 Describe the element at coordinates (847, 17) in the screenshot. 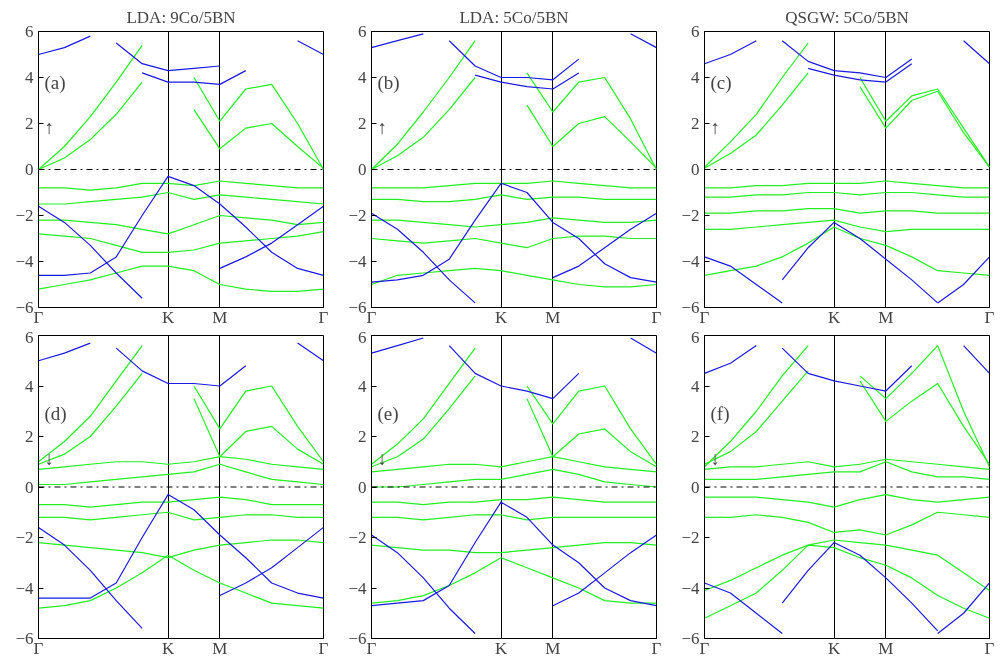

I see `chart-title: QSGW: 5Co/5BN` at that location.